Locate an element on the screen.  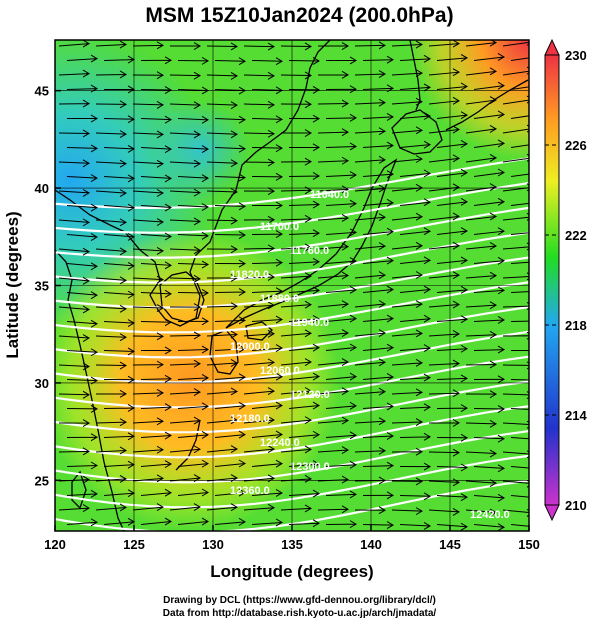
coastline-honshu is located at coordinates (311, 243).